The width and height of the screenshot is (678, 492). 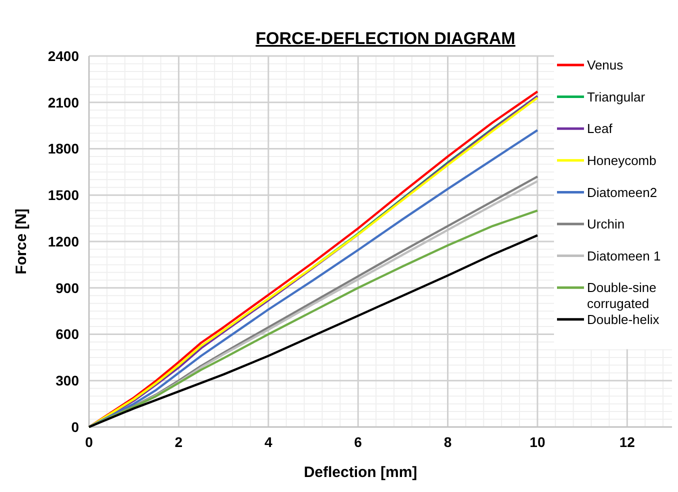 What do you see at coordinates (386, 38) in the screenshot?
I see `chart-title: FORCE-DEFLECTION DIAGRAM` at bounding box center [386, 38].